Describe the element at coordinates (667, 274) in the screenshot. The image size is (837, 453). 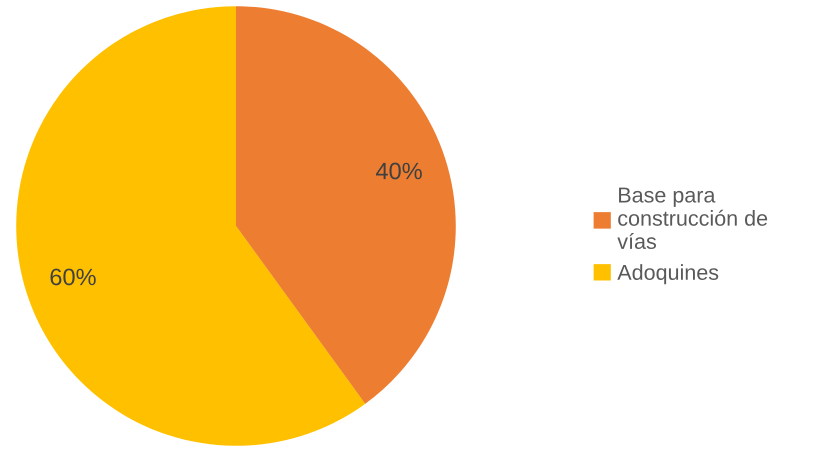
I see `legend-label: Adoquines` at that location.